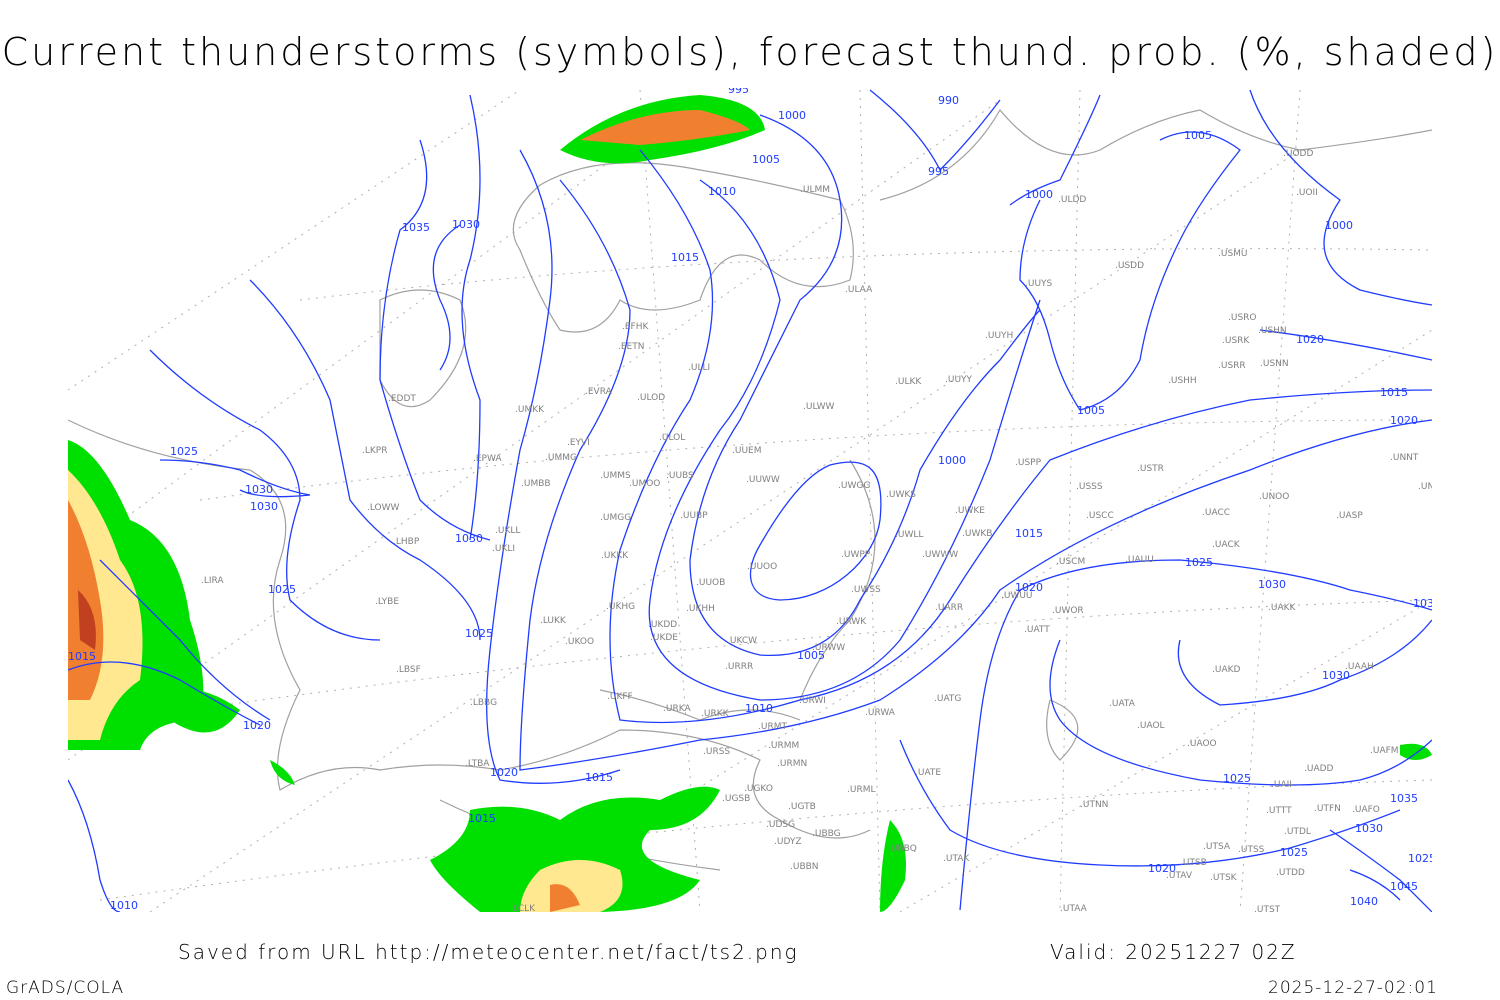 This screenshot has width=1500, height=1000. What do you see at coordinates (952, 460) in the screenshot?
I see `isobar-label: 1000` at bounding box center [952, 460].